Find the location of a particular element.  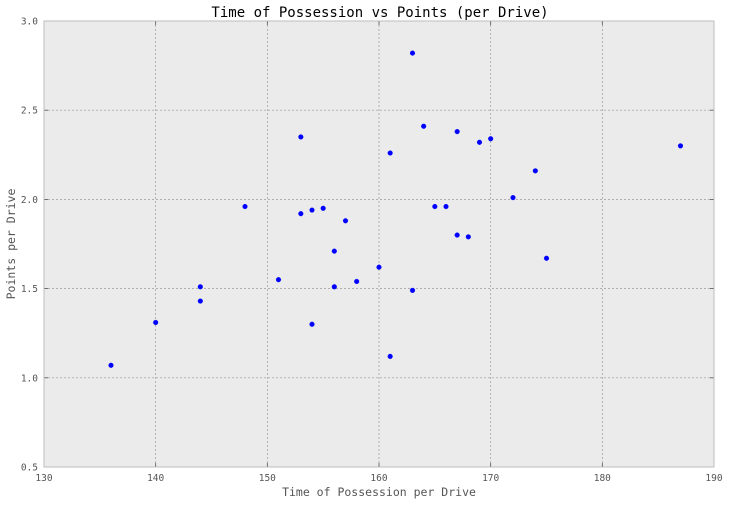

x-tick-labels: 130 140 150 160 170 180 190 is located at coordinates (378, 478).